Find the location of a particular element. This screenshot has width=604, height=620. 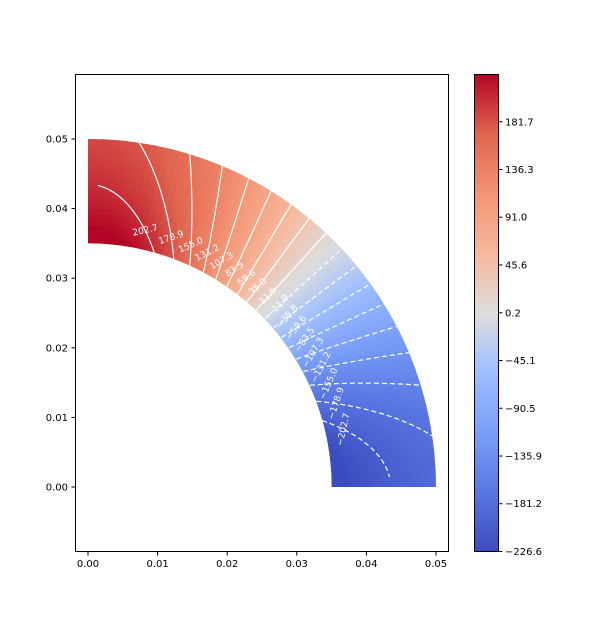

x-tick-label: 0.01 is located at coordinates (157, 564).